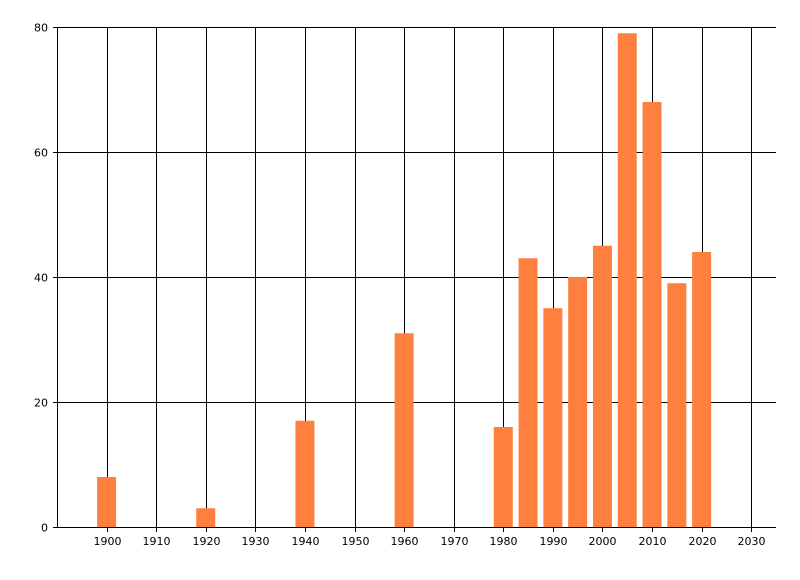  Describe the element at coordinates (528, 392) in the screenshot. I see `bar-1985` at that location.